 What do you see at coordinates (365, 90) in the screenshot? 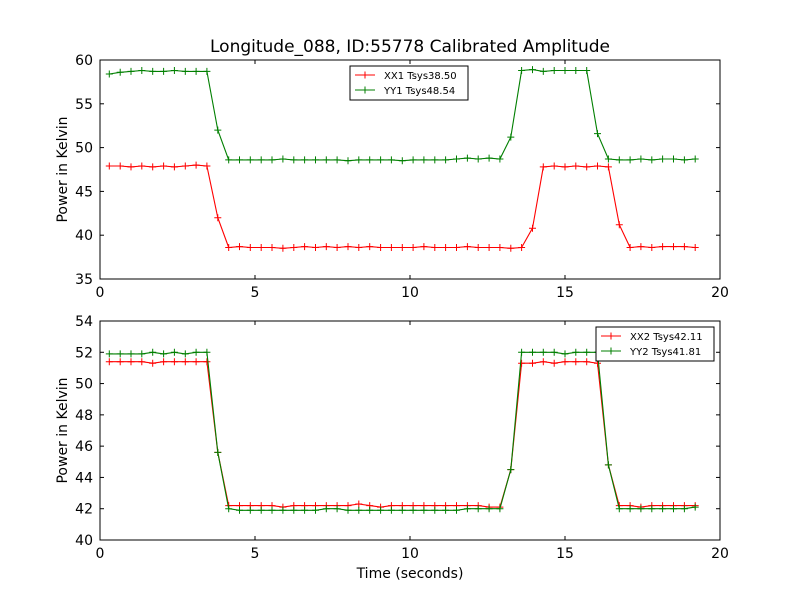
I see `legend-marker` at bounding box center [365, 90].